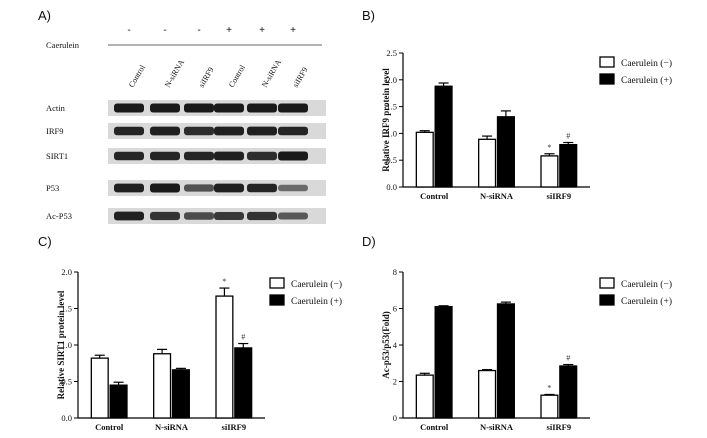 The width and height of the screenshot is (707, 438). Describe the element at coordinates (174, 73) in the screenshot. I see `lane-label: N-siRNA` at that location.